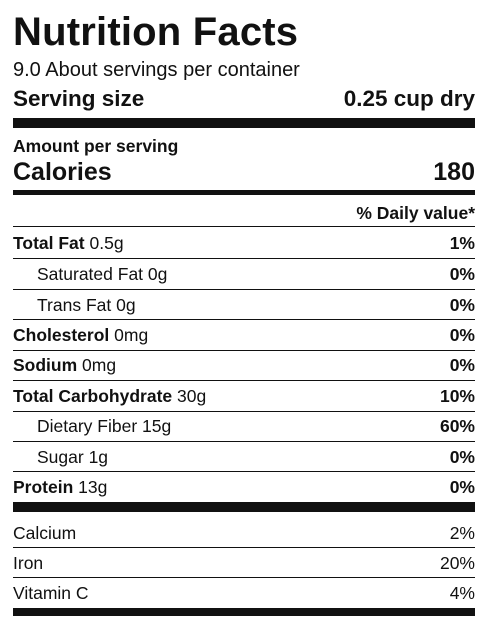 The image size is (481, 621). I want to click on daily-value-header: % Daily value*, so click(415, 213).